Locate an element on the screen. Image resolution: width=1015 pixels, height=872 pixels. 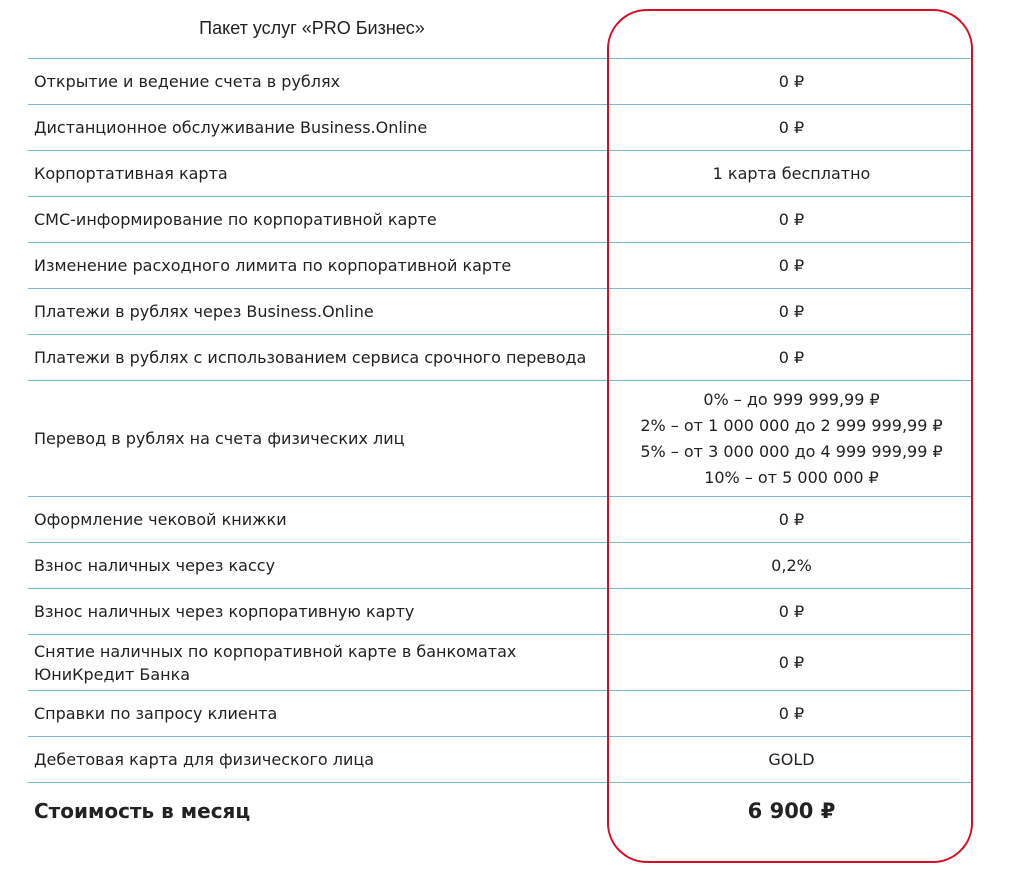
service-name: Перевод в рублях на счета физических лиц is located at coordinates (320, 438).